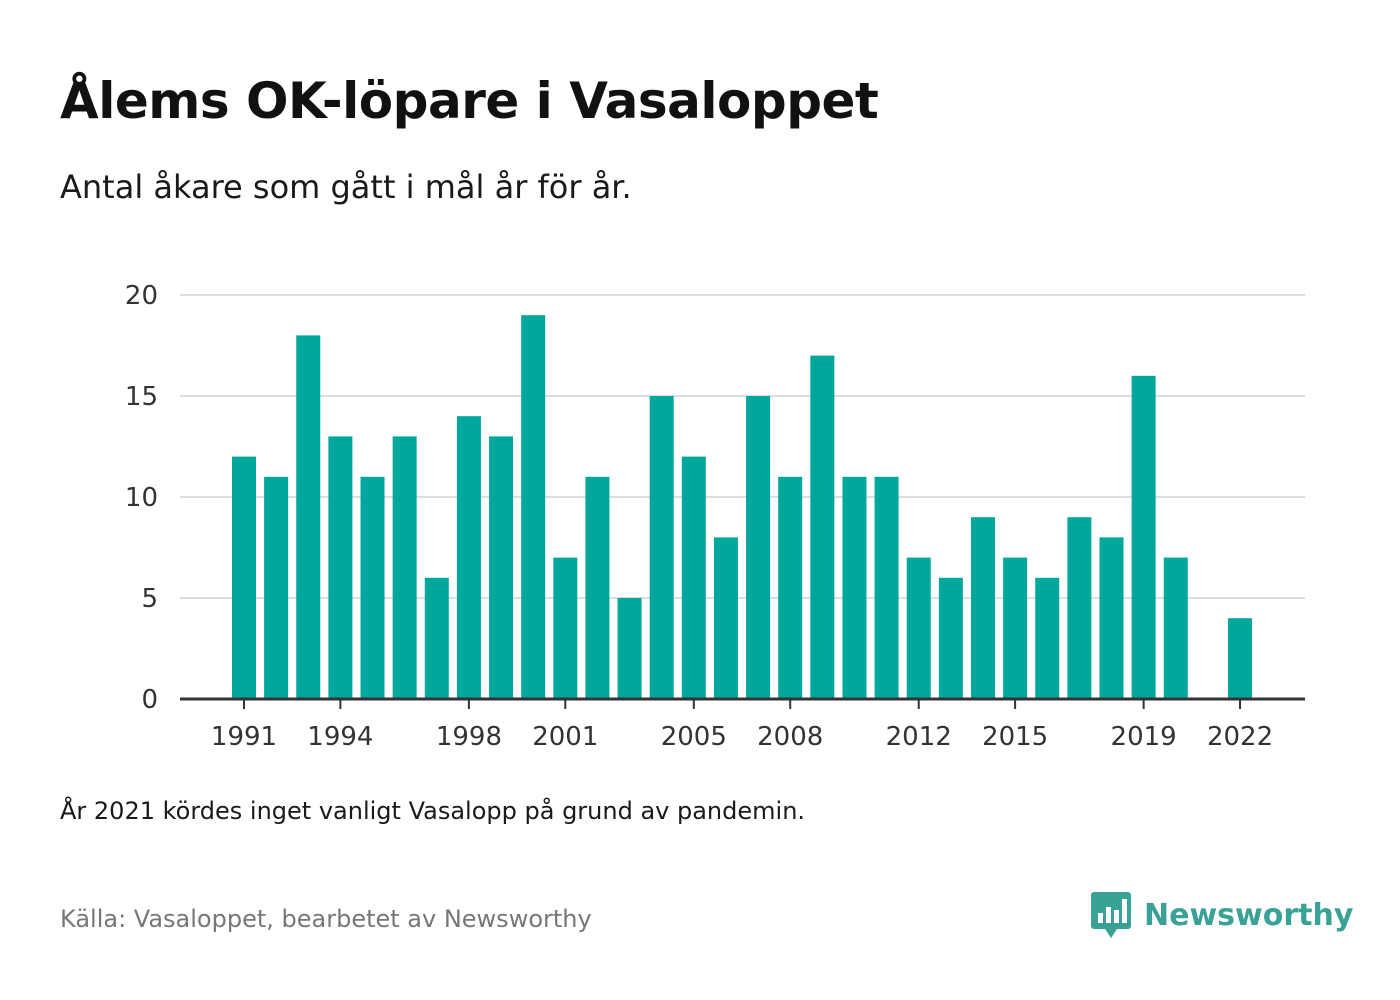  I want to click on y-tick-label: 20, so click(141, 296).